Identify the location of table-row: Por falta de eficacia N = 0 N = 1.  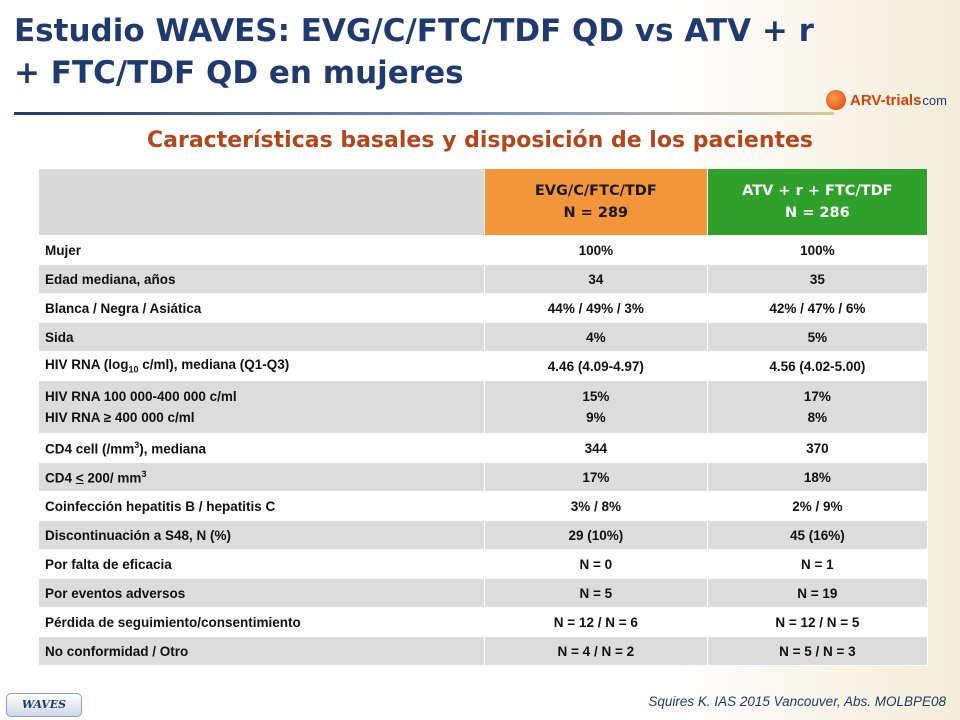
(483, 564).